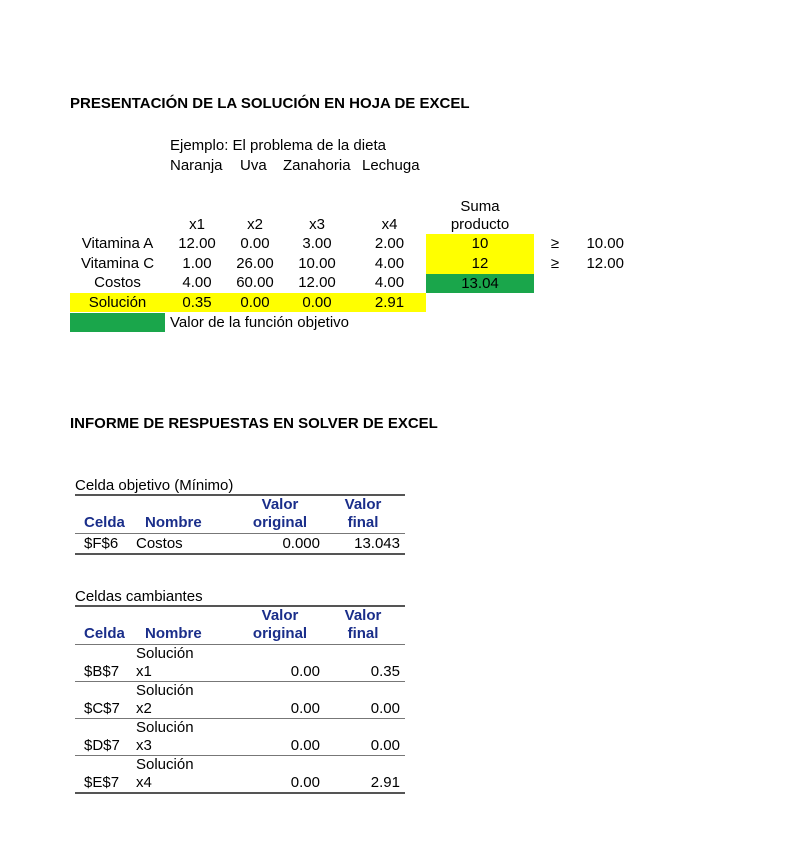 This screenshot has height=851, width=800. I want to click on suma-header-2: producto, so click(480, 224).